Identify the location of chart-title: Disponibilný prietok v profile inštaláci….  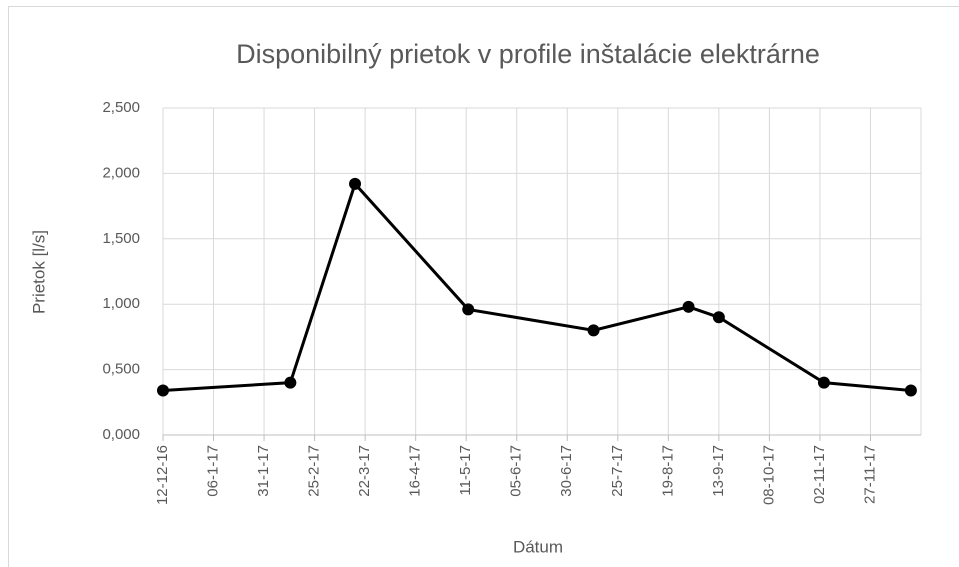
(528, 54).